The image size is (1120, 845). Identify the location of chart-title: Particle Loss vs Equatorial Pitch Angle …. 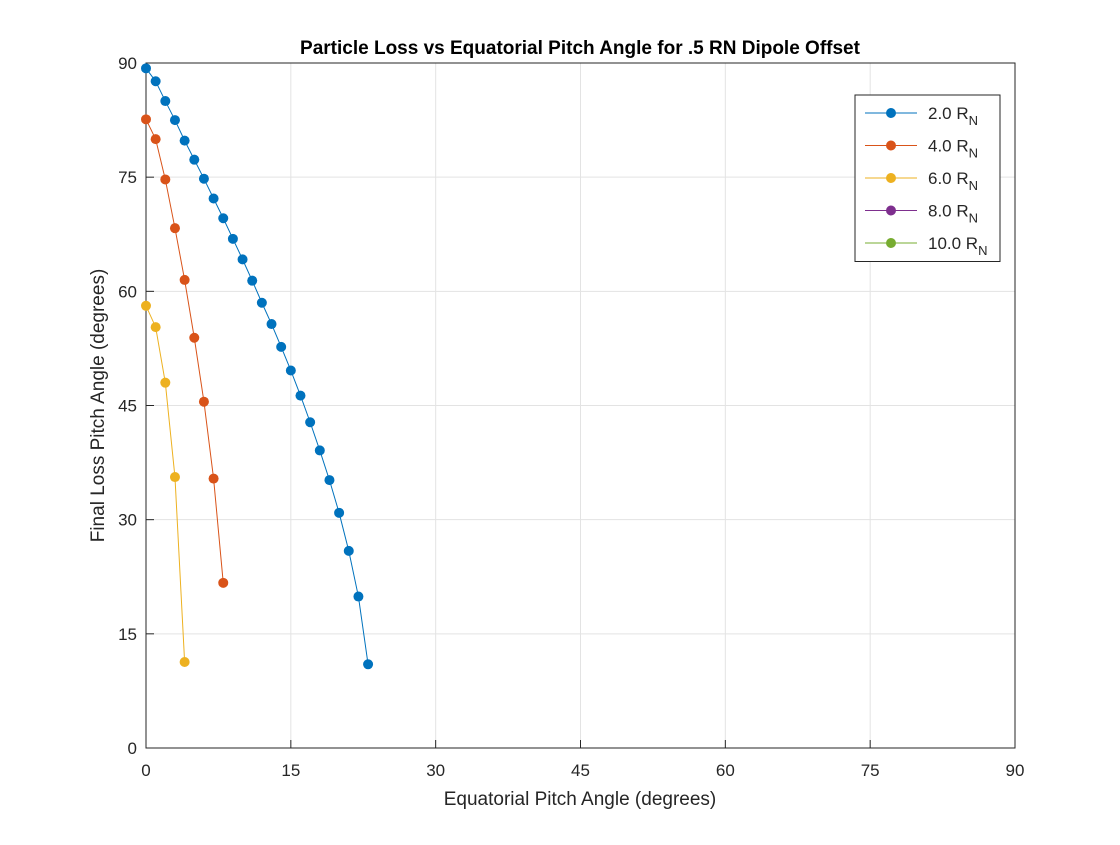
(580, 48).